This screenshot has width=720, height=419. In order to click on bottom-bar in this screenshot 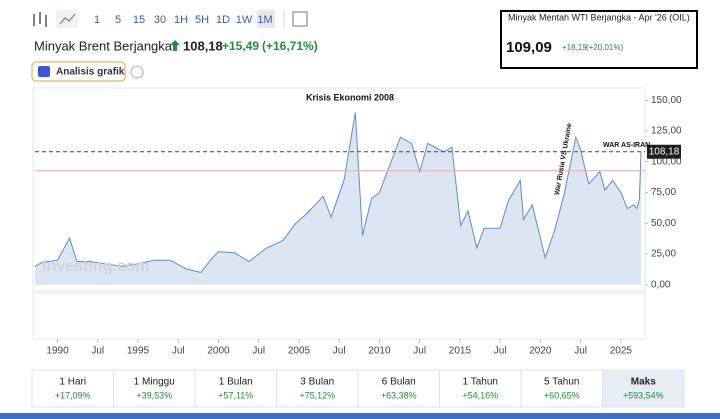, I will do `click(360, 416)`.